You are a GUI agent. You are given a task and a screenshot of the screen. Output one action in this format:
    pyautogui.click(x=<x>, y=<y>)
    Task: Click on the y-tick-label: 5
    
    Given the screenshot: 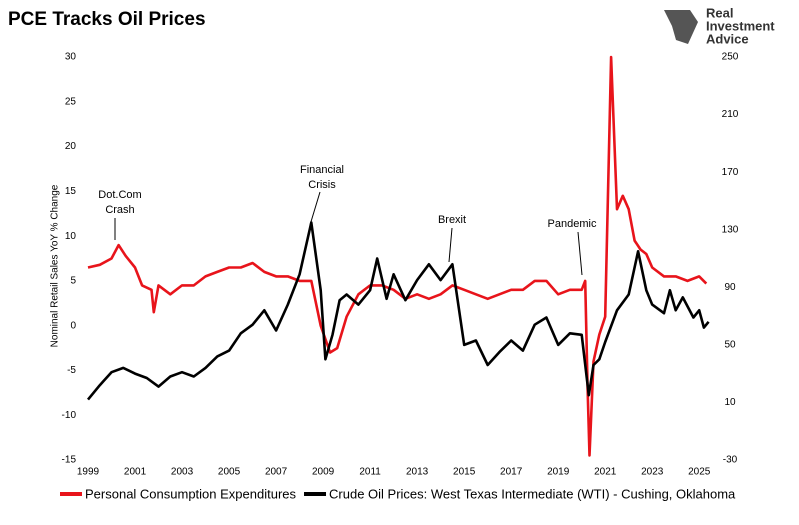 What is the action you would take?
    pyautogui.click(x=73, y=281)
    